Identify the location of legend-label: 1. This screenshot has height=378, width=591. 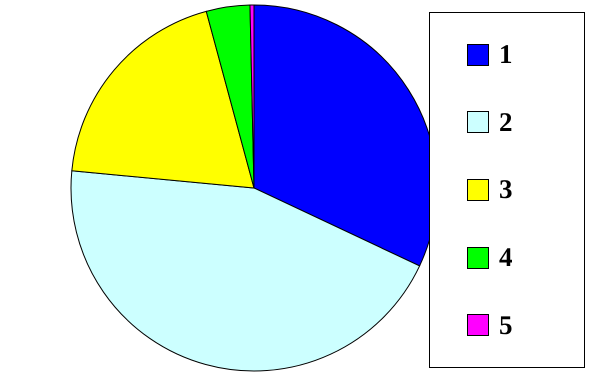
(505, 54).